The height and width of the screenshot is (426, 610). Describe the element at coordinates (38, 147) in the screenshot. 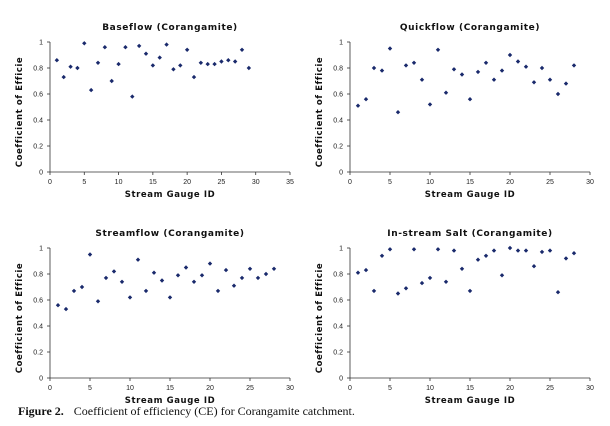

I see `y-tick-label: 0.2` at that location.